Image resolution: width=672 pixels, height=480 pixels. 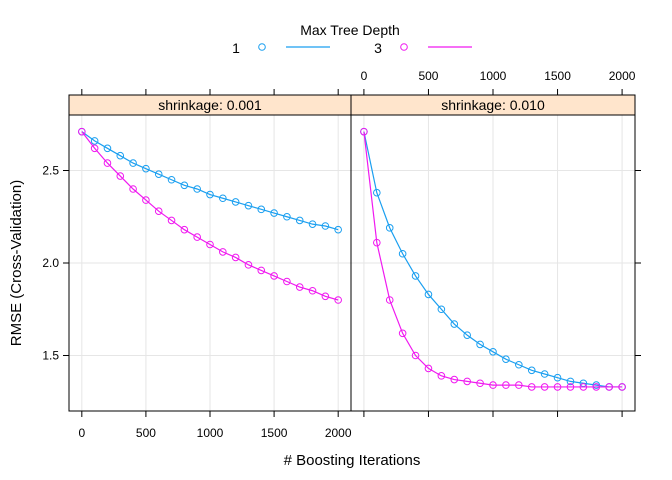 I want to click on legend-label: 1, so click(x=236, y=48).